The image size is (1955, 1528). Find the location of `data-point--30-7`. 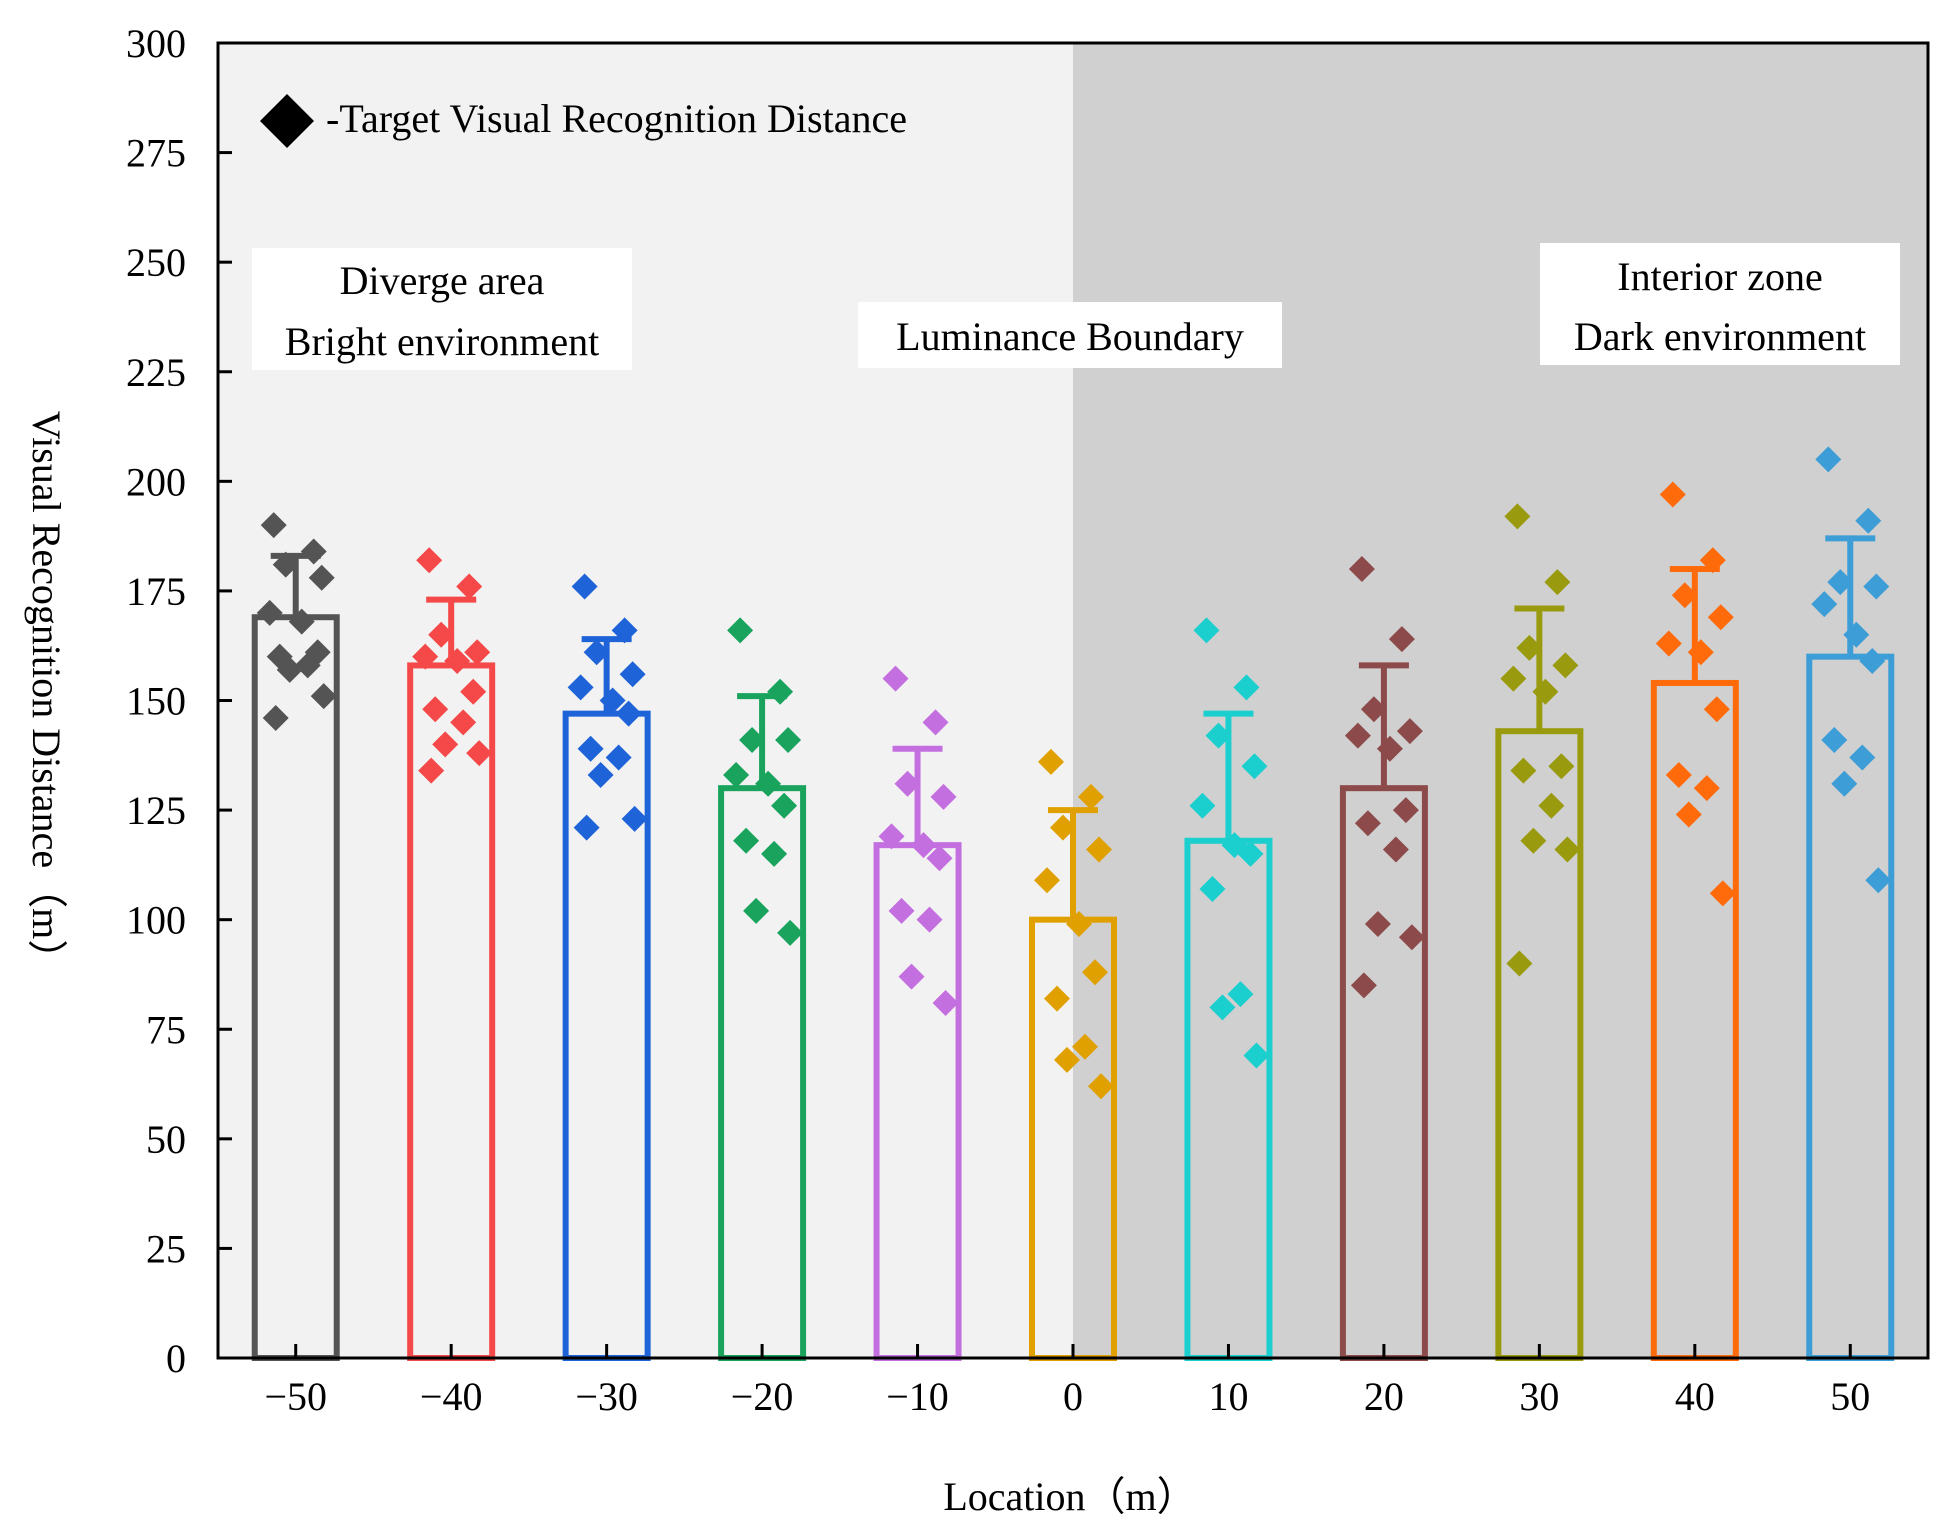

data-point--30-7 is located at coordinates (590, 748).